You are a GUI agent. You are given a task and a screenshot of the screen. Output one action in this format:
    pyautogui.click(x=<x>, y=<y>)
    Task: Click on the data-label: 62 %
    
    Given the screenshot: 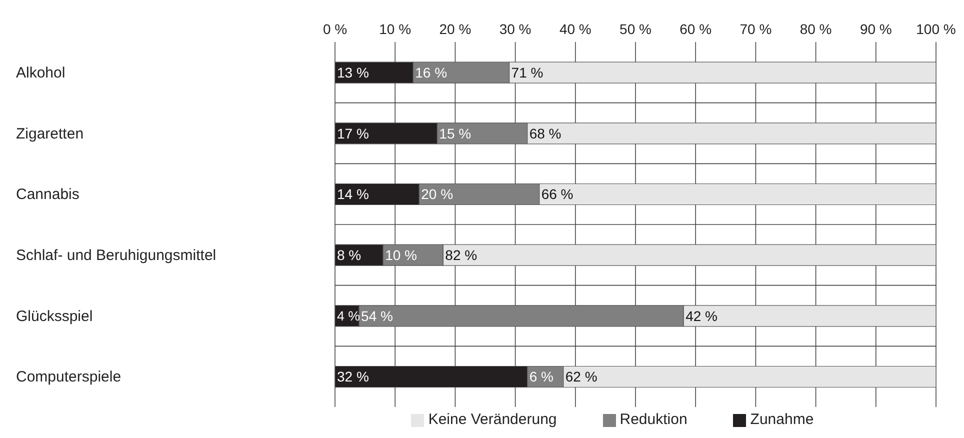 What is the action you would take?
    pyautogui.click(x=581, y=376)
    